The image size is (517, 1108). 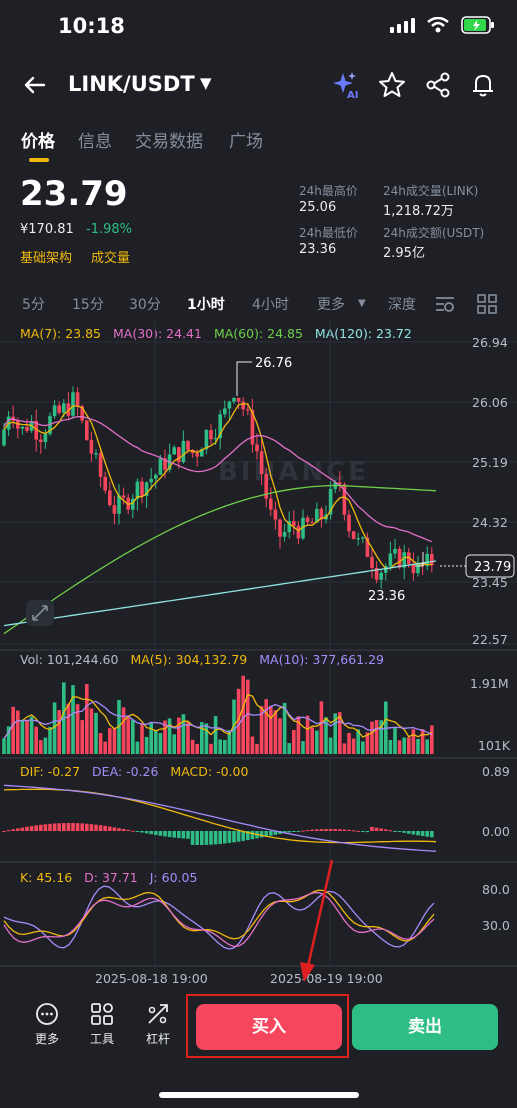 I want to click on tab-square: 广场, so click(x=246, y=142).